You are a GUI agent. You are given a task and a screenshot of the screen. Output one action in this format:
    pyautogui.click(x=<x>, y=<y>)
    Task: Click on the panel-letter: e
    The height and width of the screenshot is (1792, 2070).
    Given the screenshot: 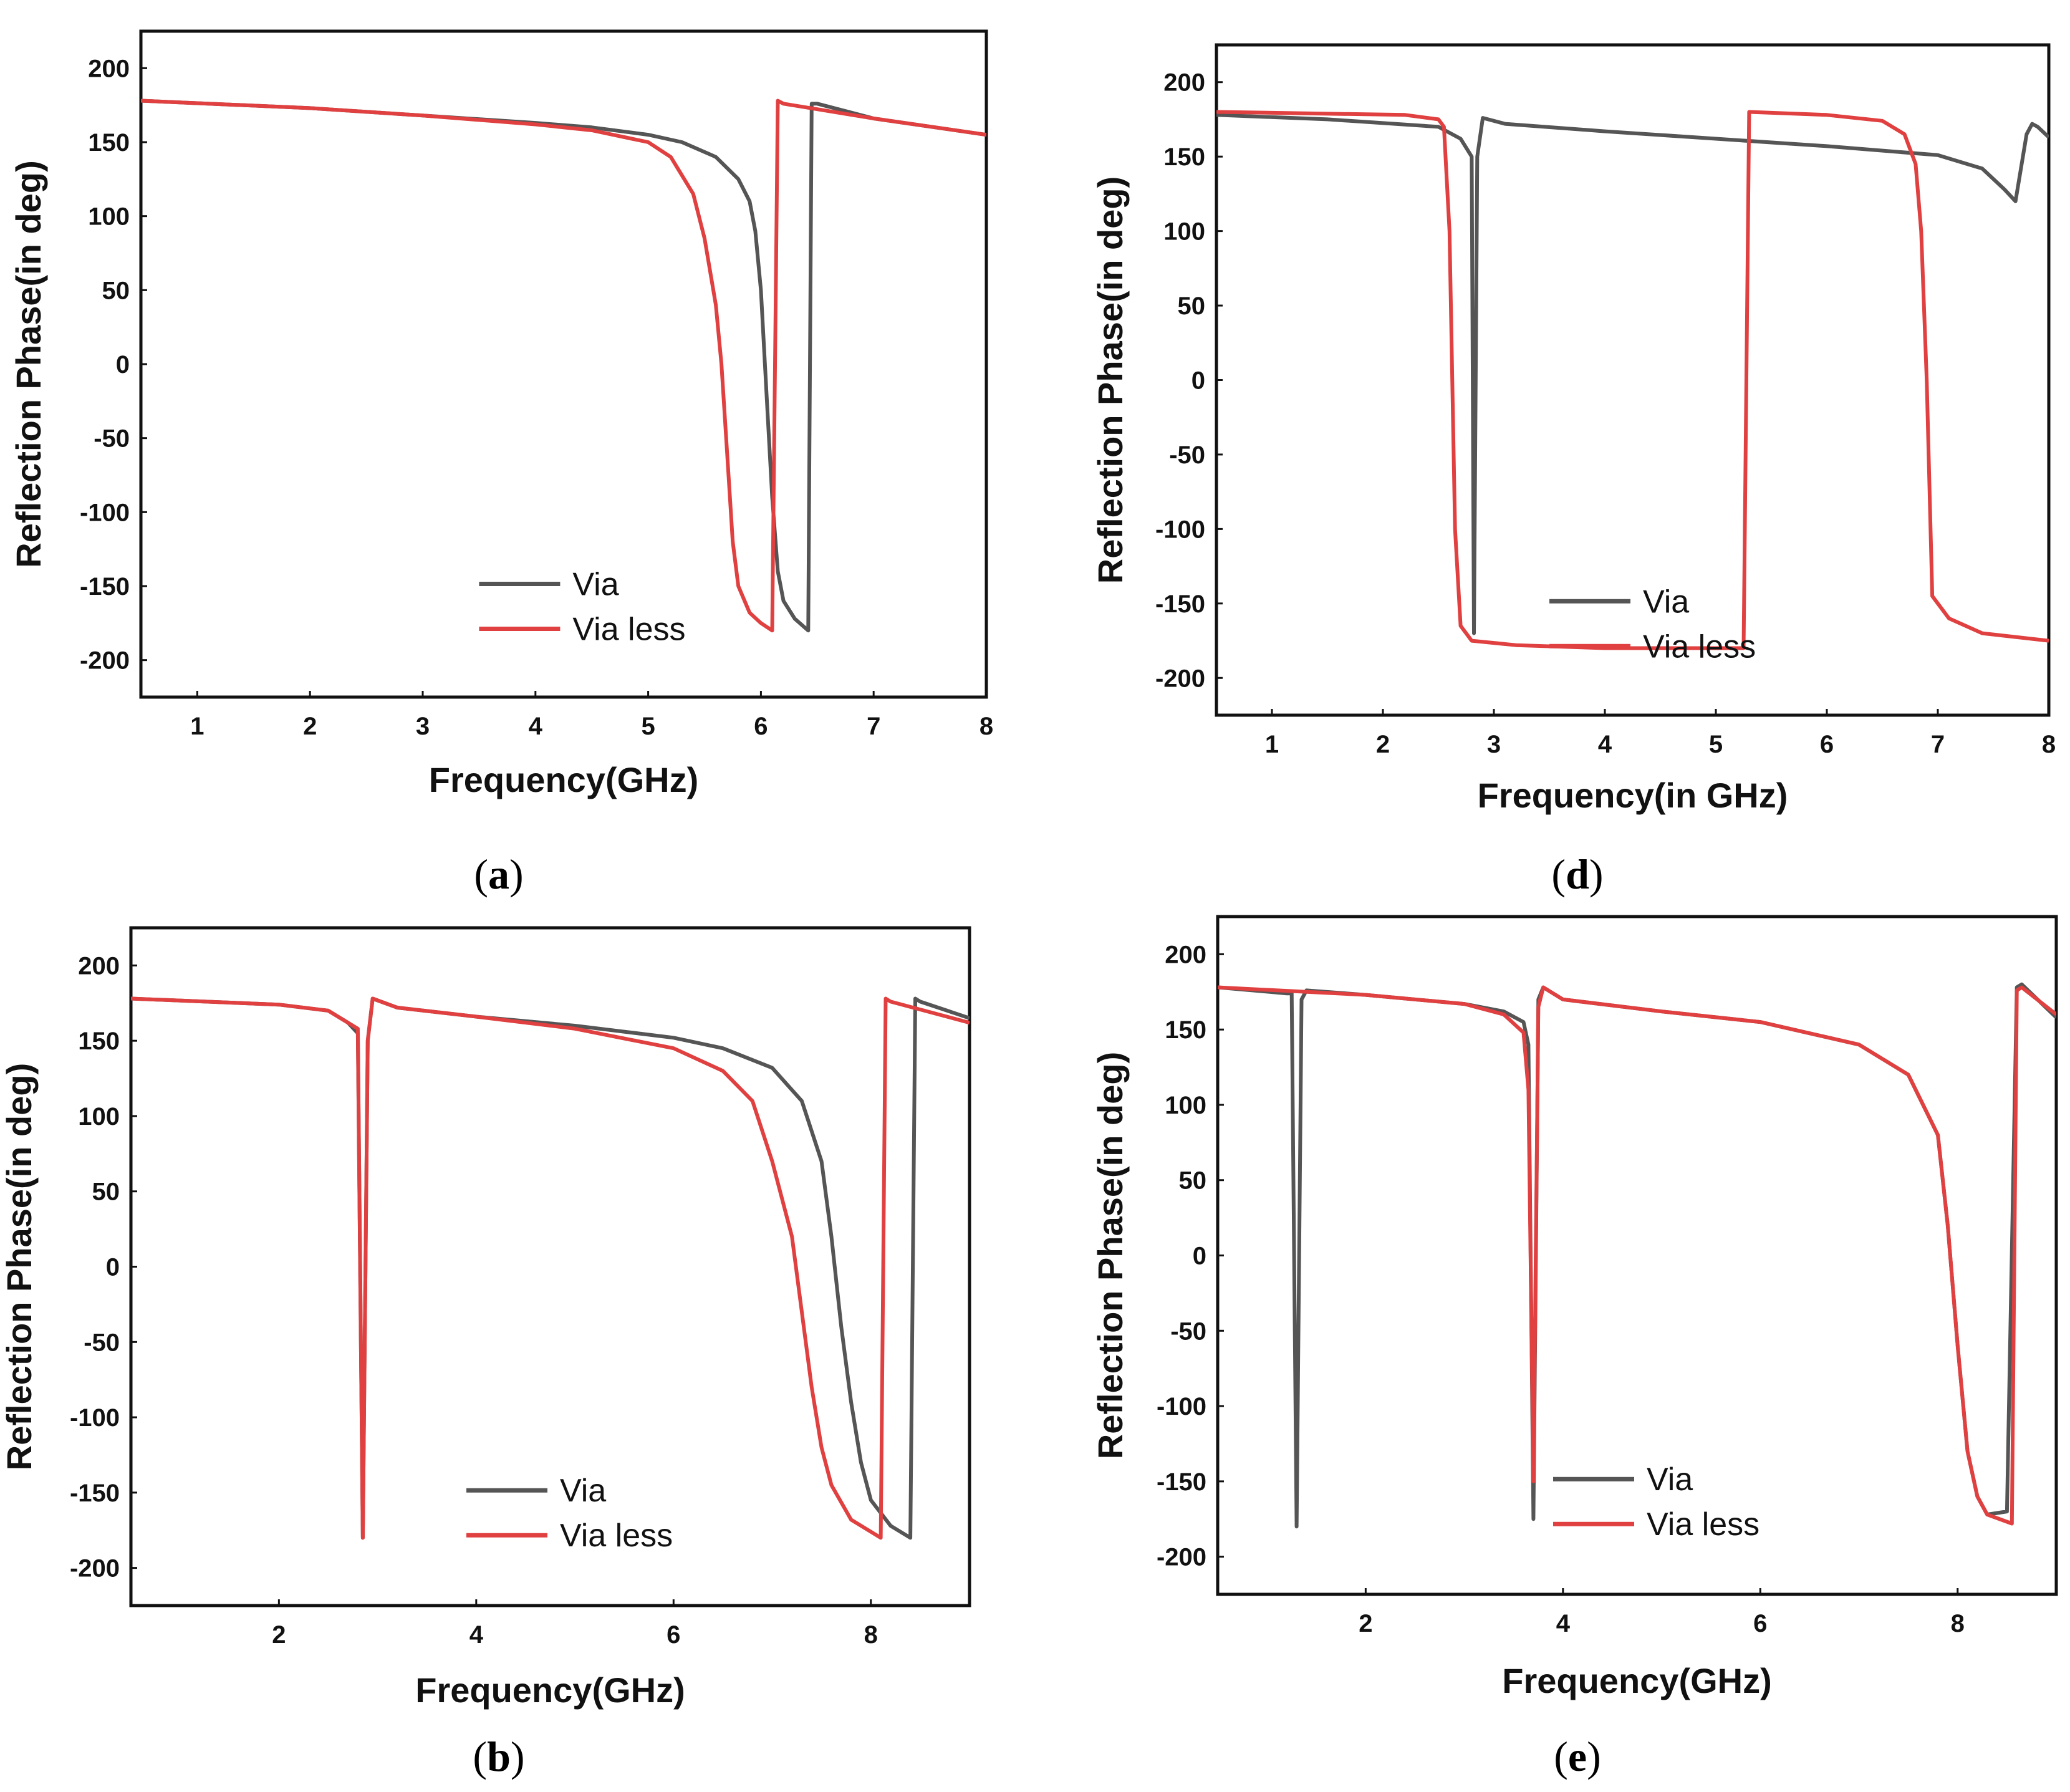 What is the action you would take?
    pyautogui.click(x=1577, y=1756)
    